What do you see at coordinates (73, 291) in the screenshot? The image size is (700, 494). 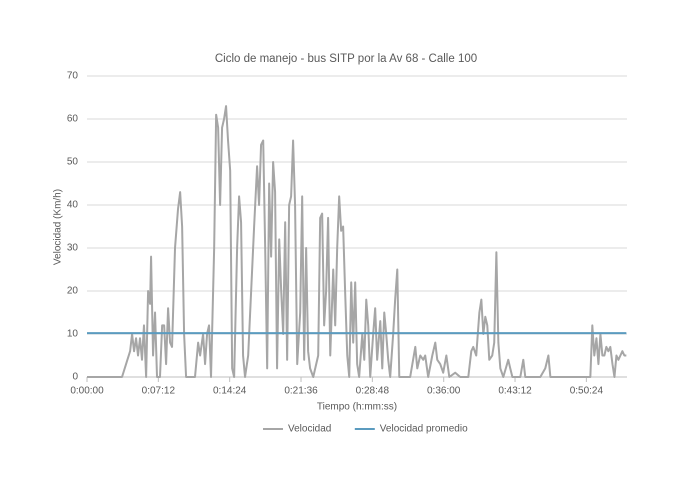 I see `y-tick-label: 20` at bounding box center [73, 291].